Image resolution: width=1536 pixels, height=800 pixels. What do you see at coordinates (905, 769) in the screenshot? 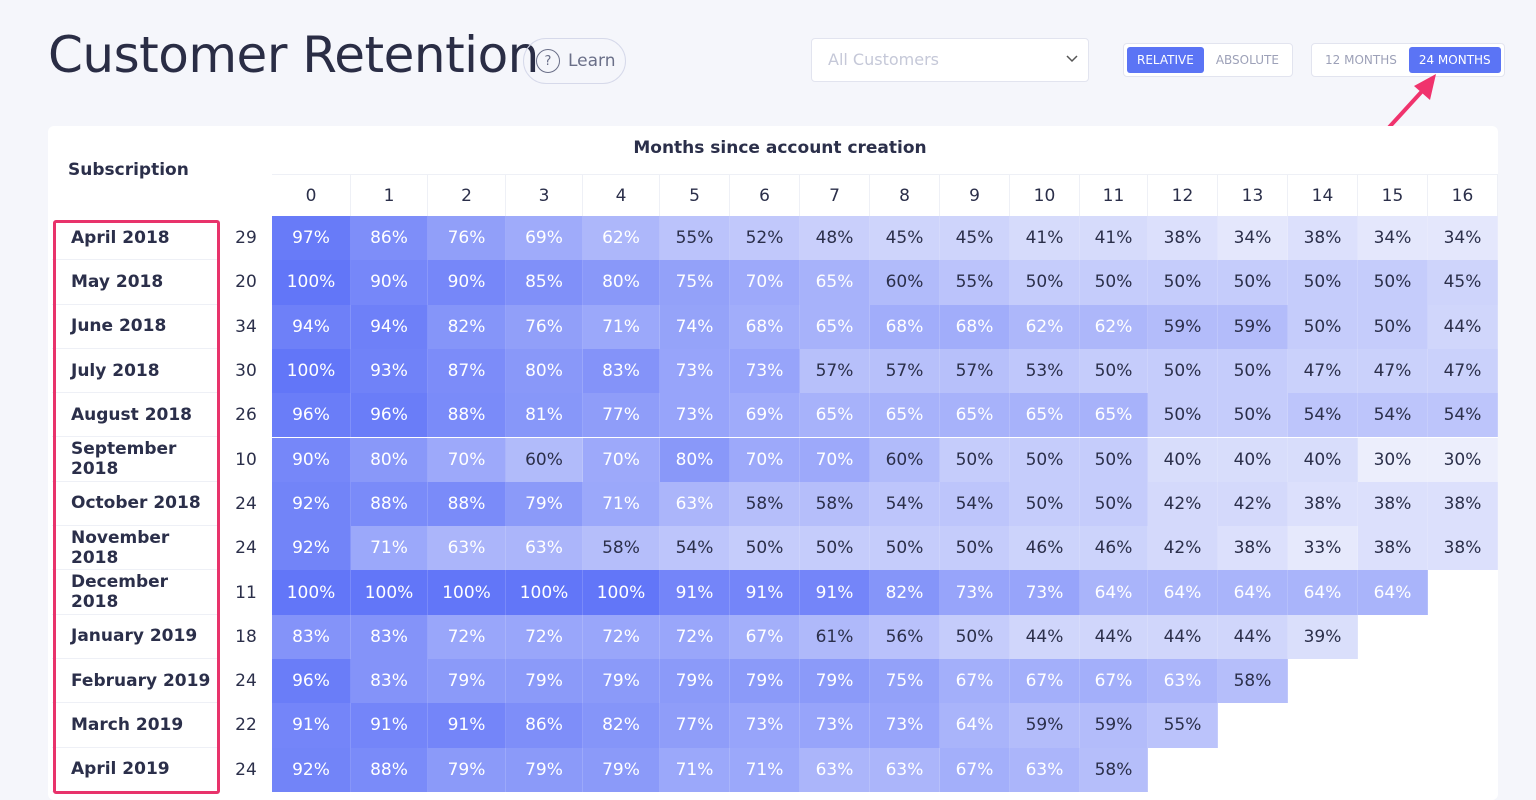
I see `retention-cell: 63%` at bounding box center [905, 769].